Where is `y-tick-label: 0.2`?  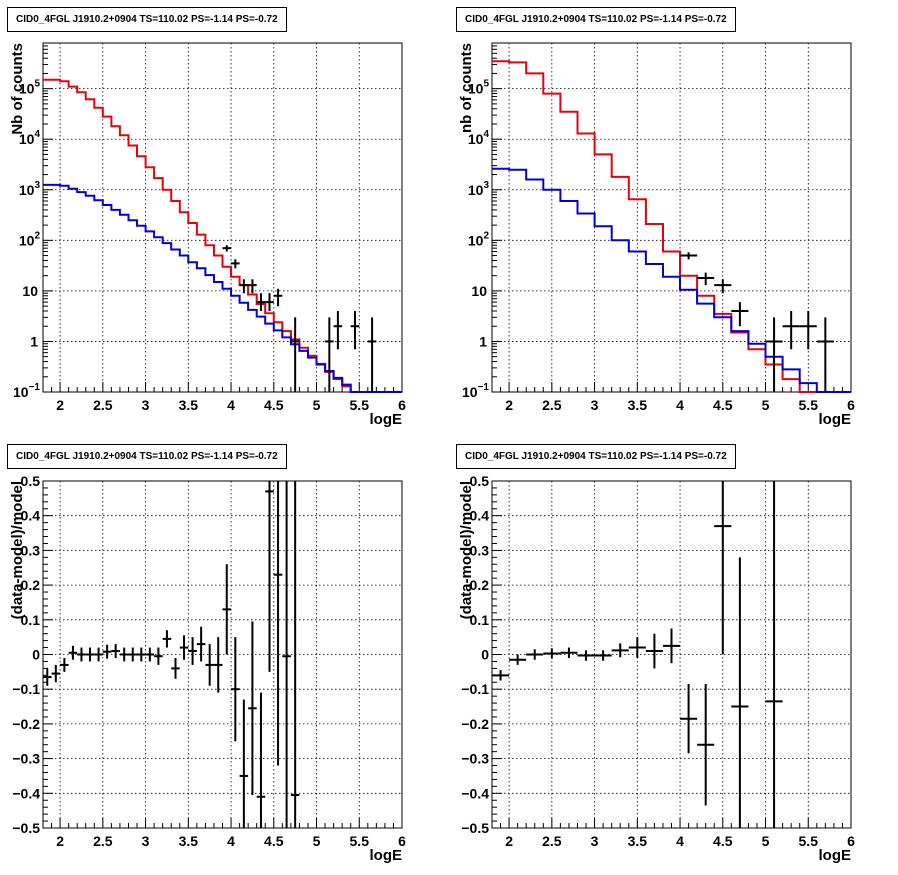 y-tick-label: 0.2 is located at coordinates (480, 585).